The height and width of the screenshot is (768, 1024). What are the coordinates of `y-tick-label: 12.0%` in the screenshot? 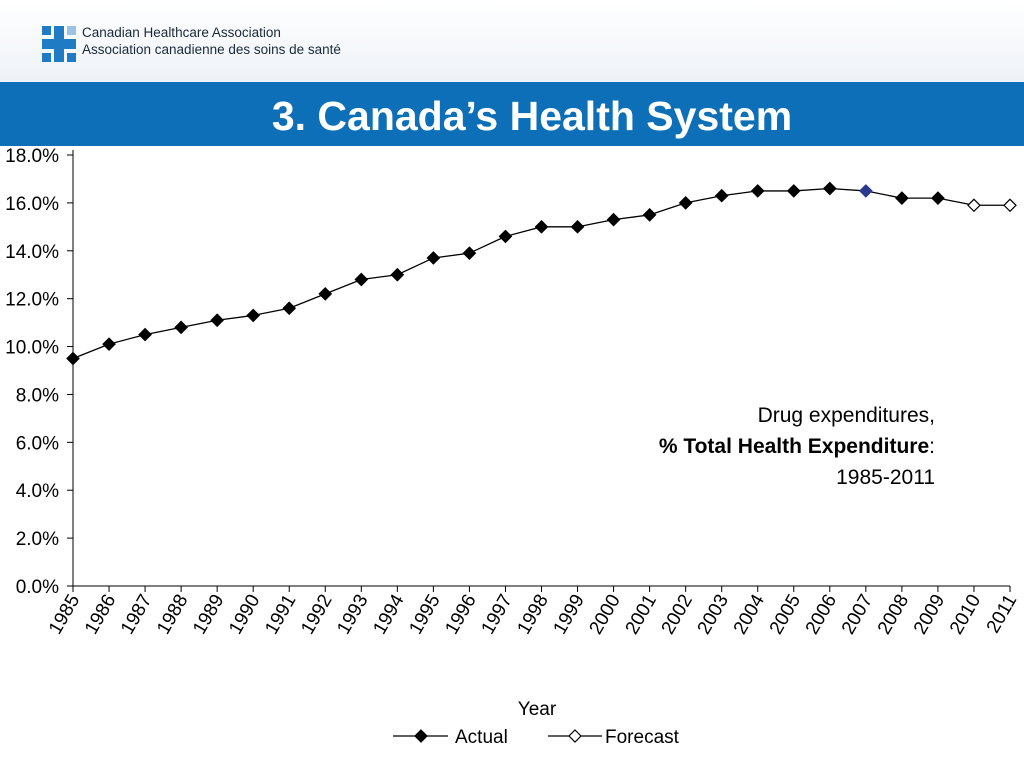 It's located at (32, 300).